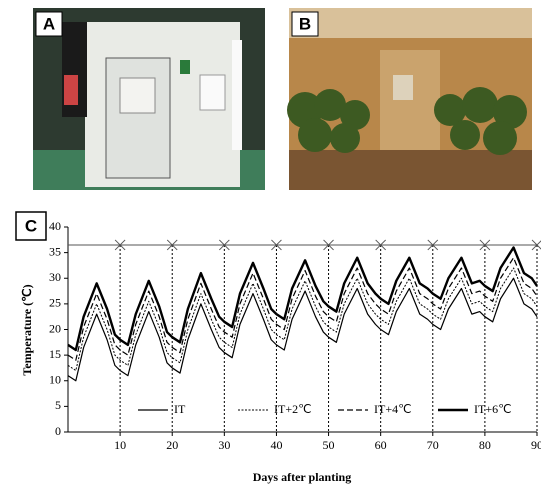 The height and width of the screenshot is (486, 541). What do you see at coordinates (536, 445) in the screenshot?
I see `x-tick-label: 90` at bounding box center [536, 445].